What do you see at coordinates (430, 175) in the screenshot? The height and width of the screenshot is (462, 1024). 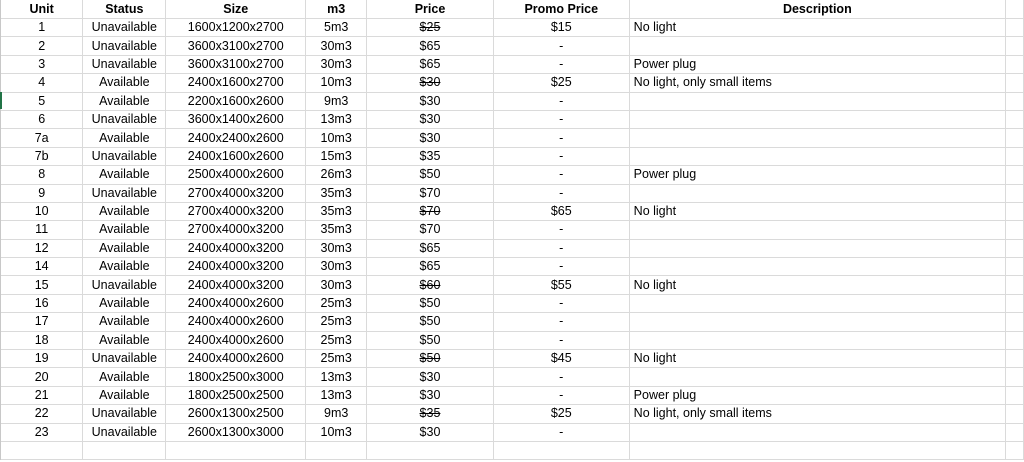 I see `cell-price: $50` at bounding box center [430, 175].